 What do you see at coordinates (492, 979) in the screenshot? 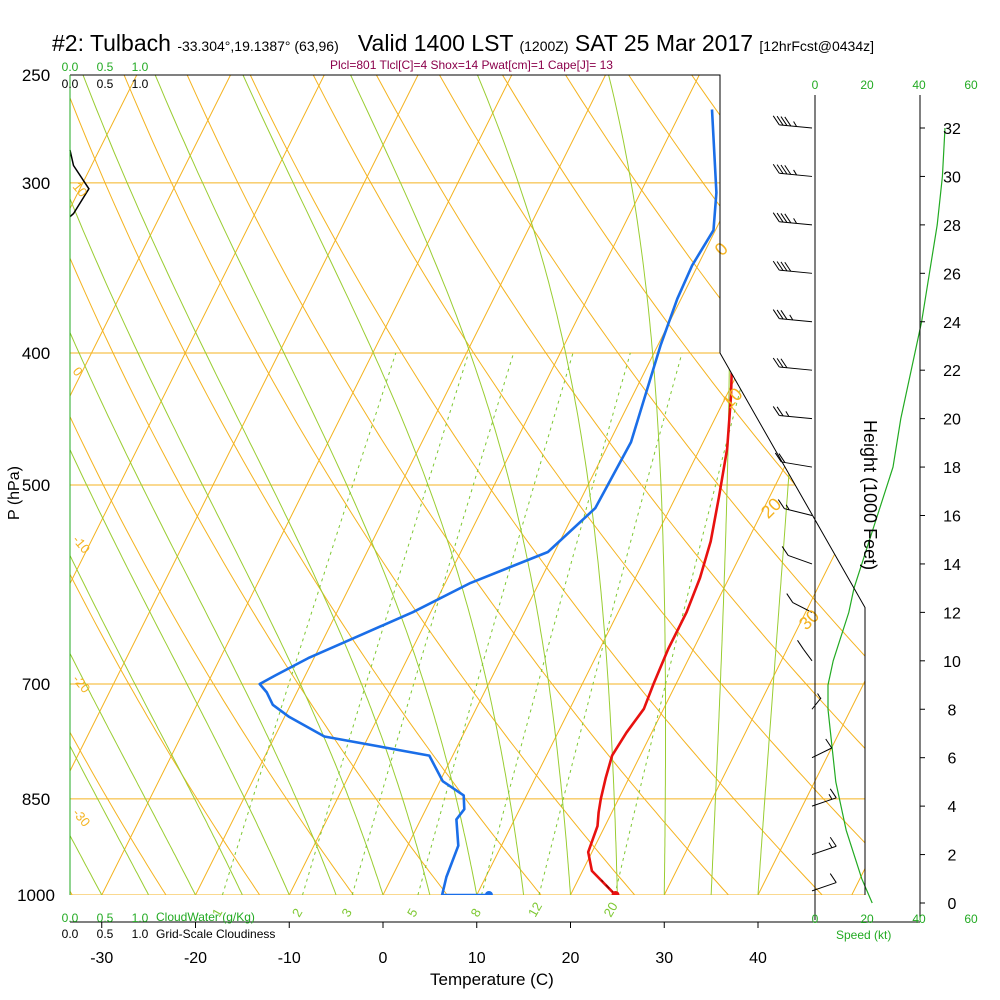
I see `x-axis-label: Temperature (C)` at bounding box center [492, 979].